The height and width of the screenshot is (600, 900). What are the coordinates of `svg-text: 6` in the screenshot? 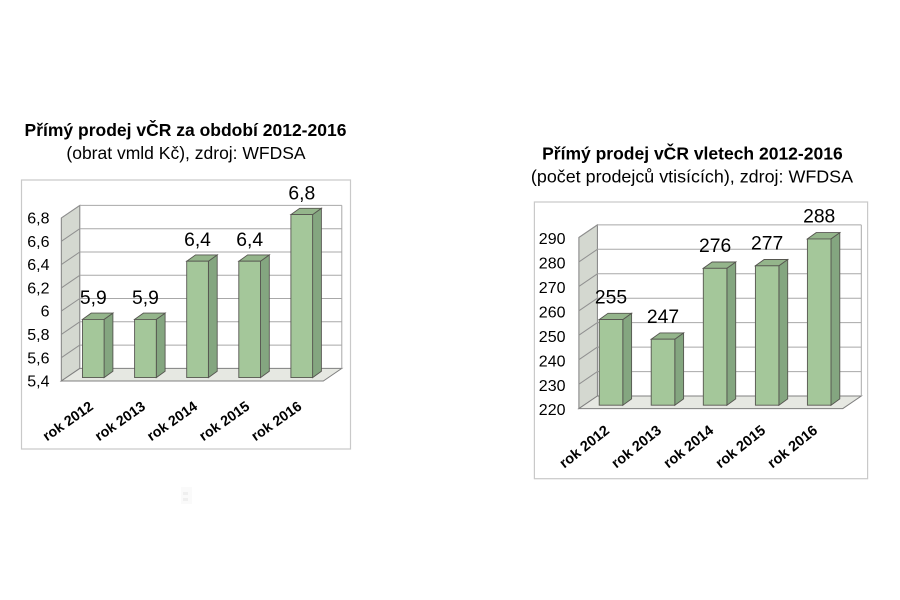 It's located at (45, 312).